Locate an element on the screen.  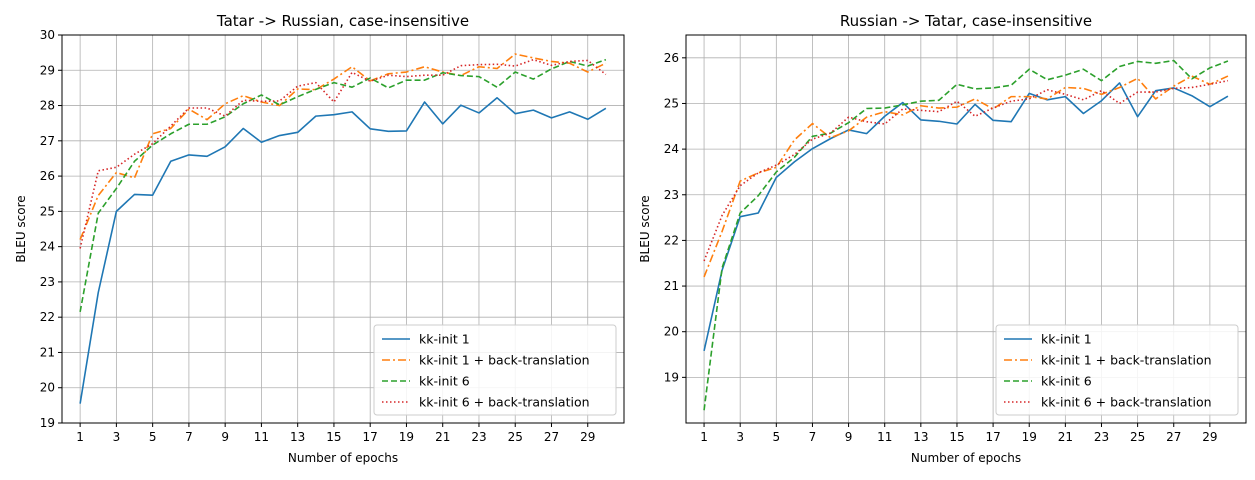
y-tick-label: 29 is located at coordinates (47, 70).